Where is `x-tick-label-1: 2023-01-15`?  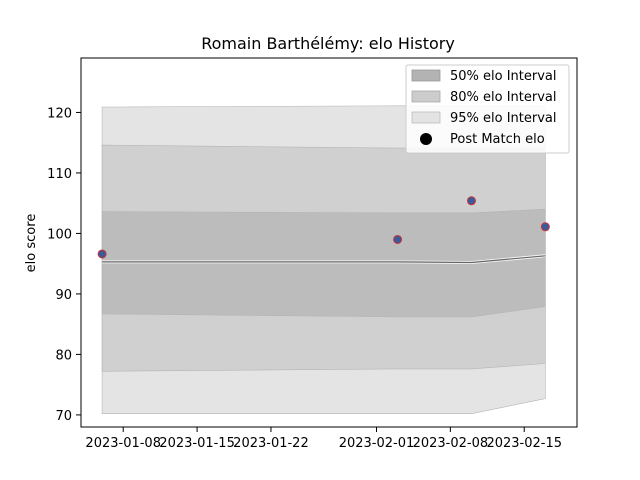
x-tick-label-1: 2023-01-15 is located at coordinates (197, 443).